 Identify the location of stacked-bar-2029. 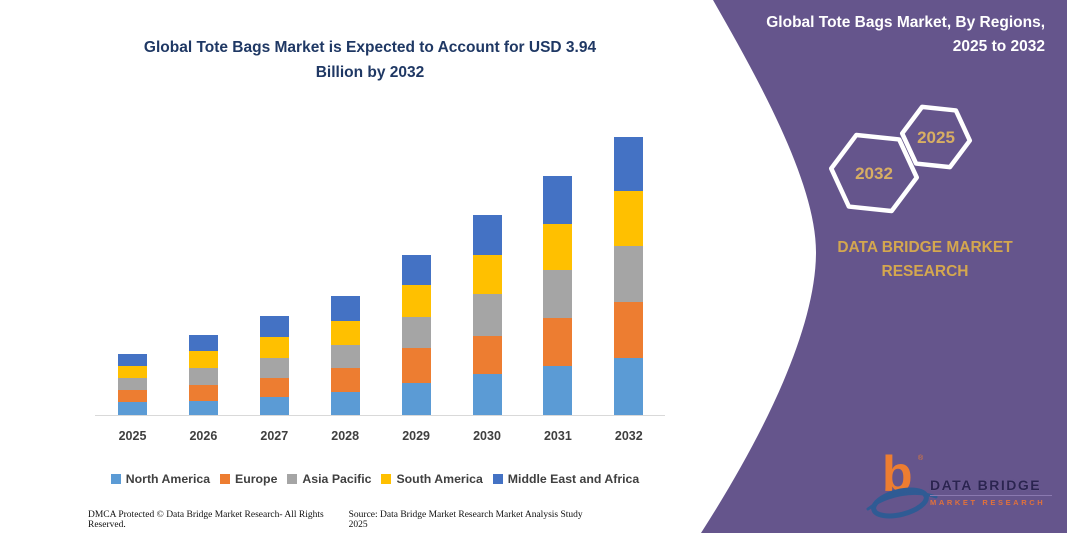
(416, 334).